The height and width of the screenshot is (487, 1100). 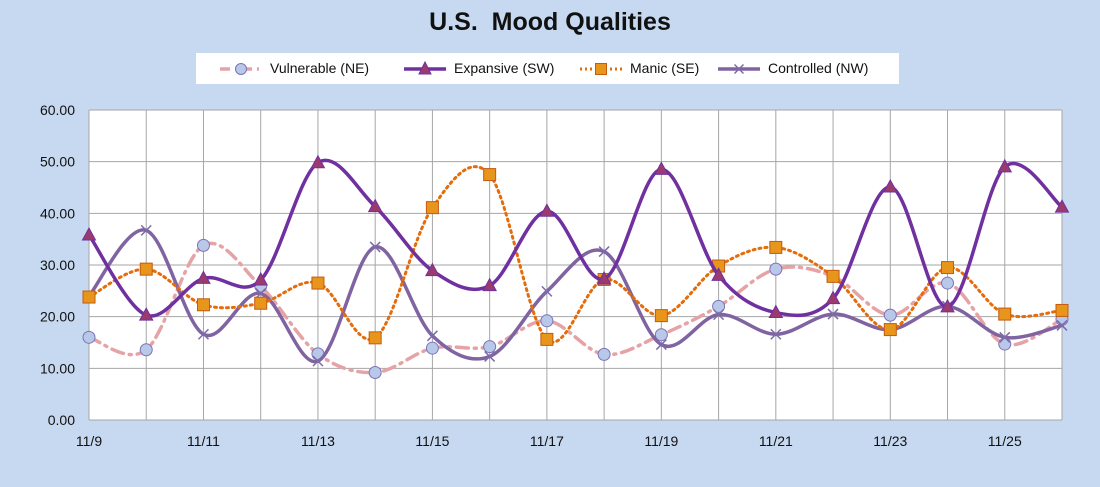 What do you see at coordinates (89, 441) in the screenshot?
I see `x-tick-label: 11/9` at bounding box center [89, 441].